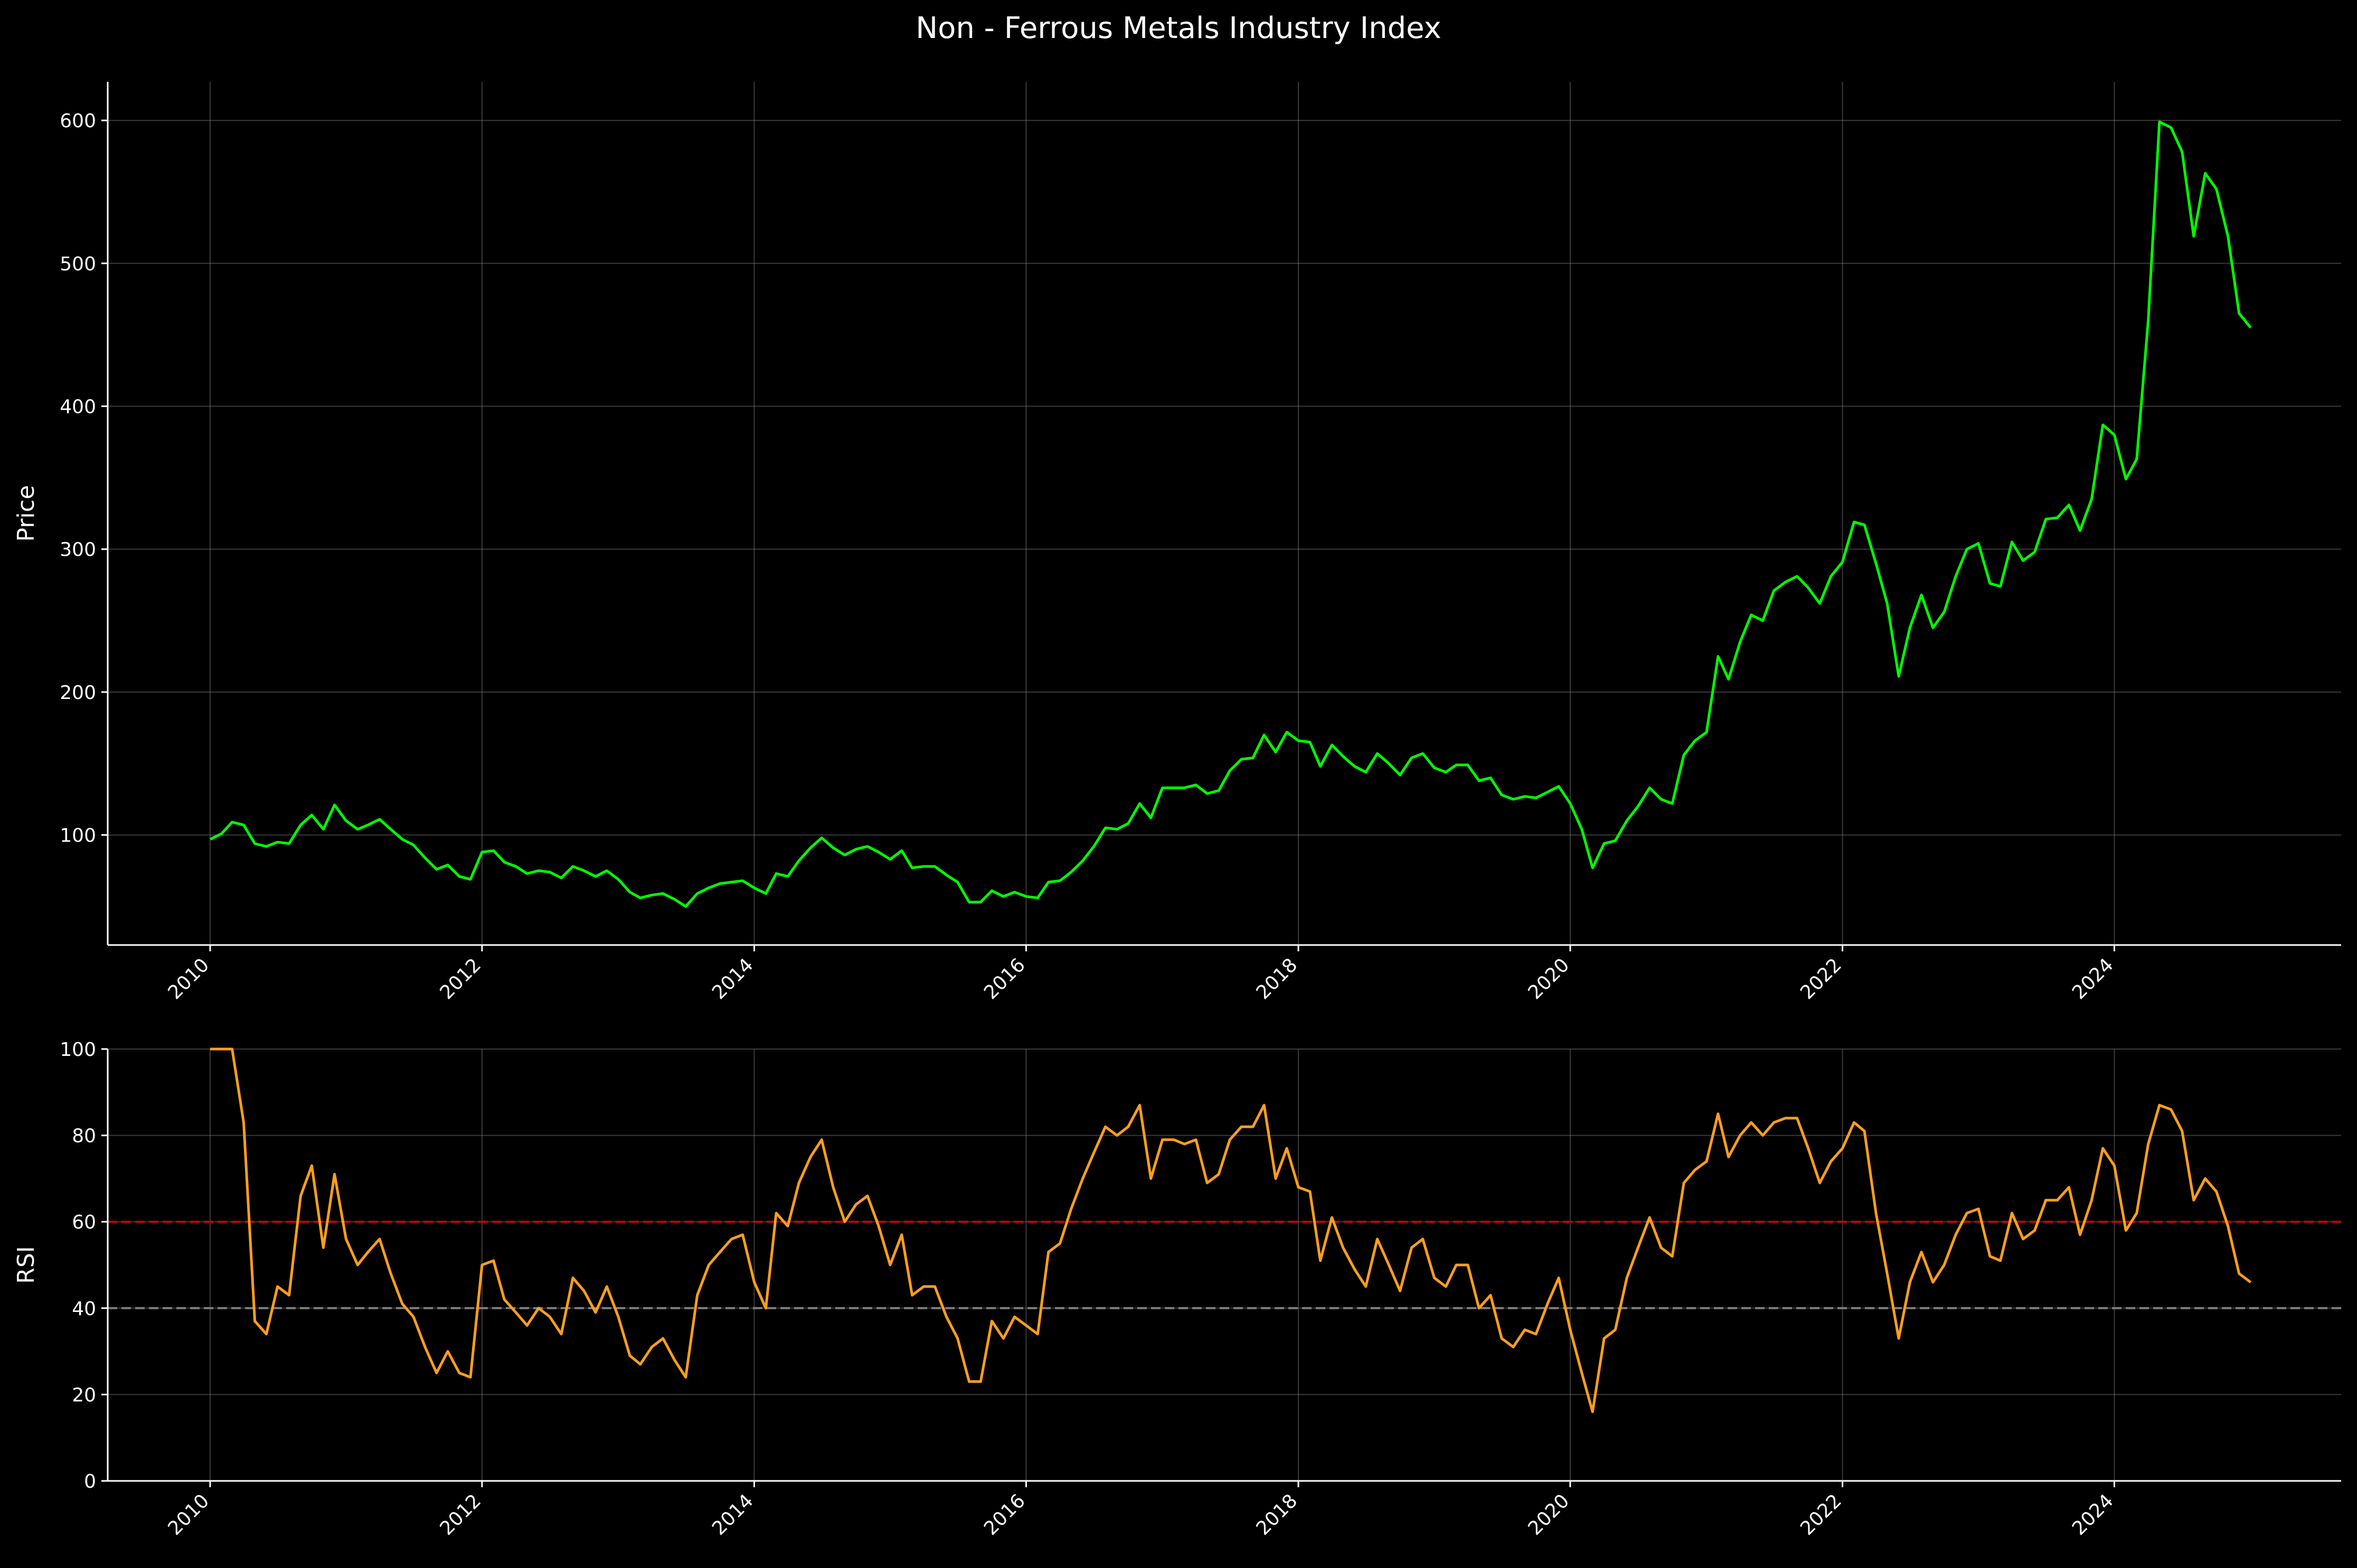  Describe the element at coordinates (78, 121) in the screenshot. I see `y-tick-label: 600` at that location.